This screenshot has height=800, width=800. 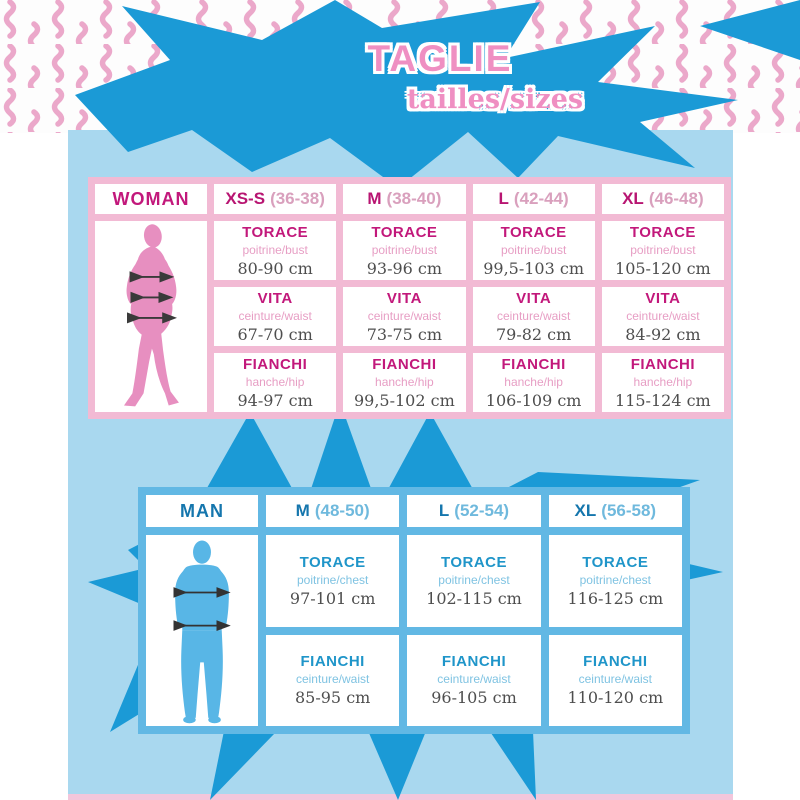 What do you see at coordinates (404, 199) in the screenshot?
I see `woman-size-header-m: M (38-40)` at bounding box center [404, 199].